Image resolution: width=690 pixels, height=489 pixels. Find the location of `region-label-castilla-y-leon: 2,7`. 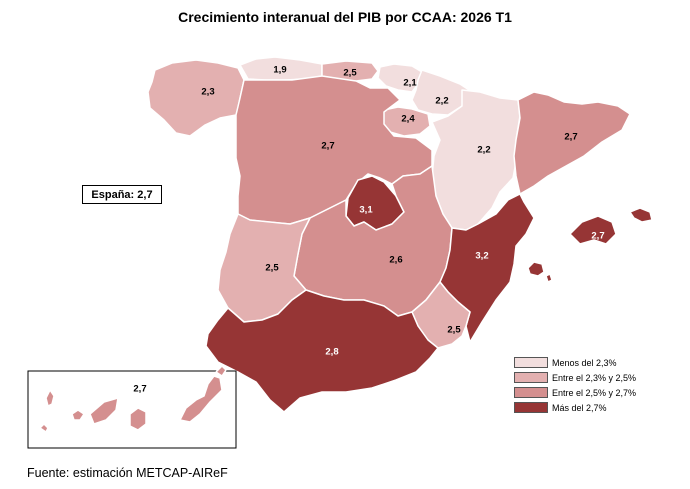

region-label-castilla-y-leon: 2,7 is located at coordinates (327, 146).